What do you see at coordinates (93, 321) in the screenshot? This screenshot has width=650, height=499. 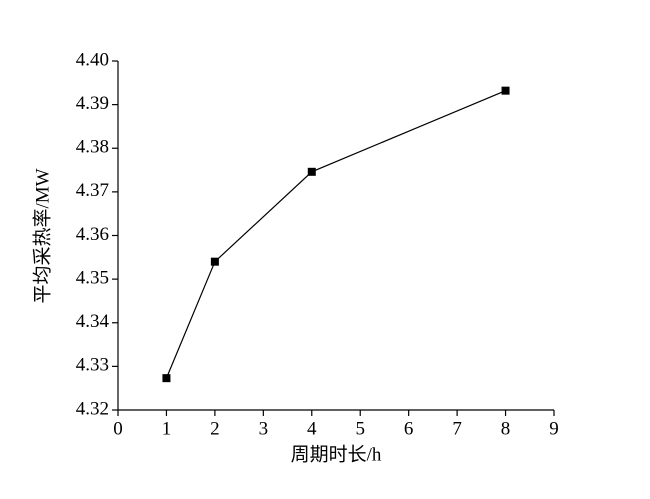 I see `y-tick-label: 4.34` at bounding box center [93, 321].